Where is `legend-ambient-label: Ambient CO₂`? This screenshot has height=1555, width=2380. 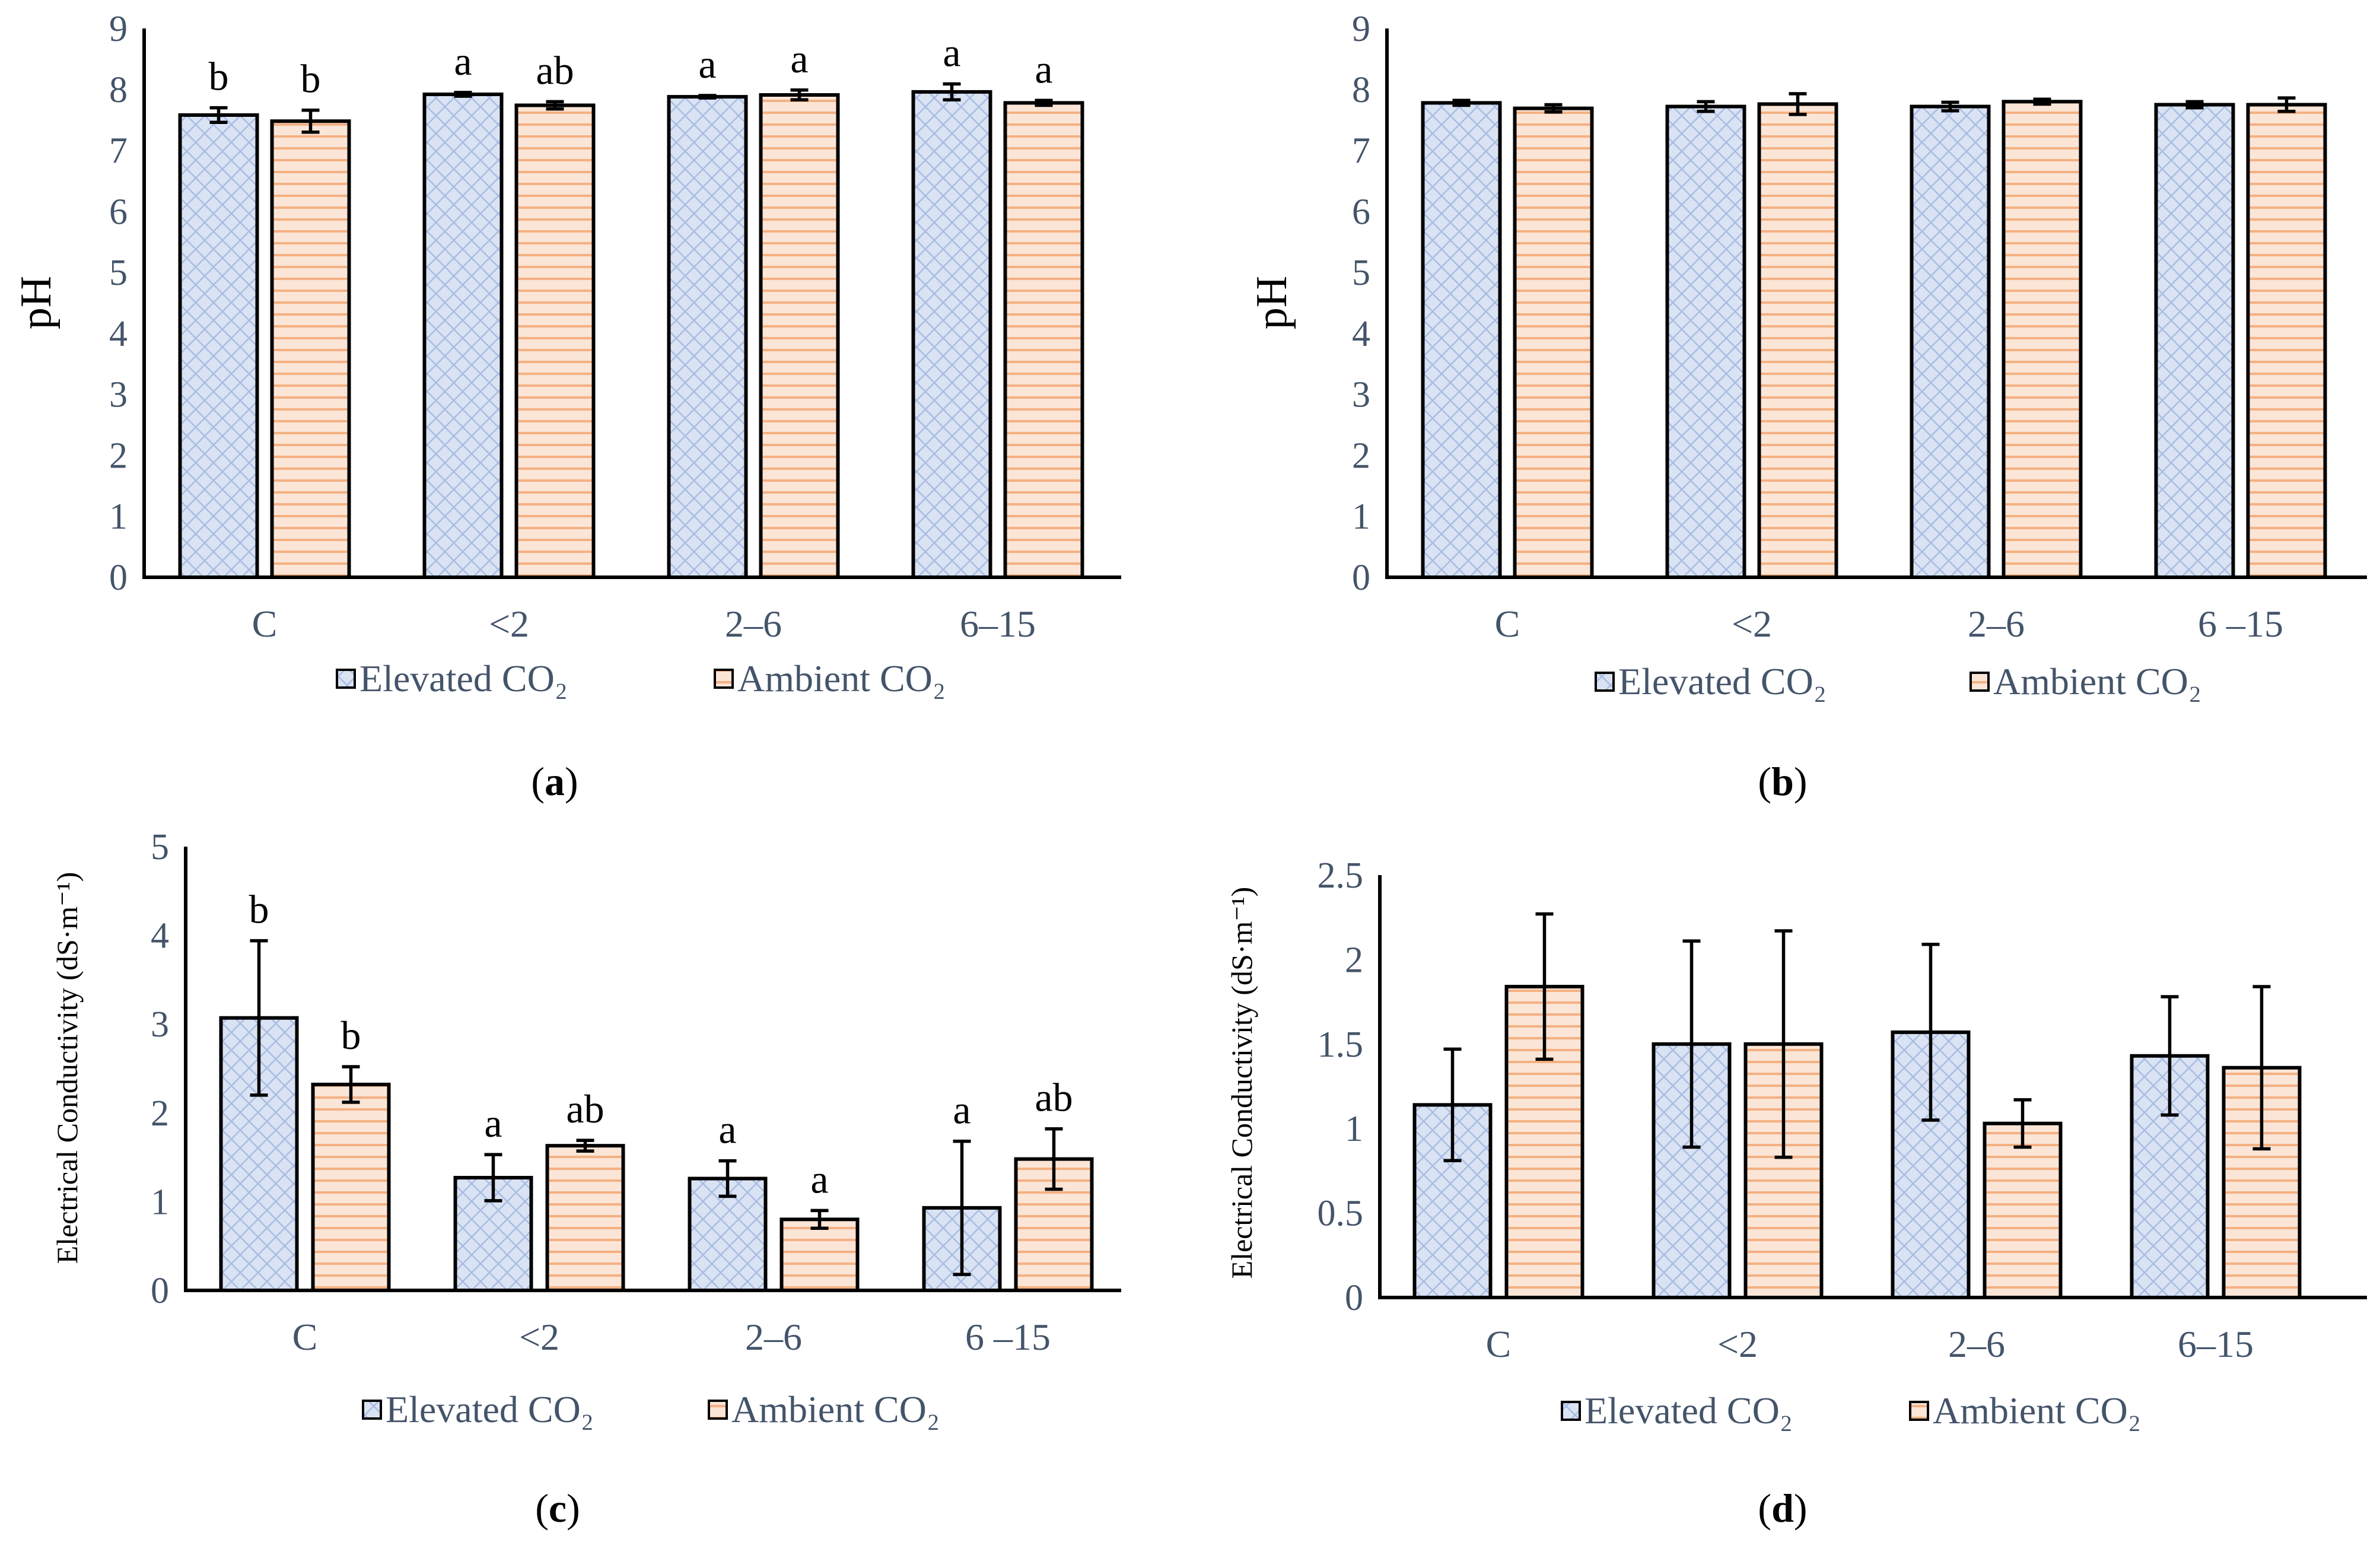 legend-ambient-label: Ambient CO₂ is located at coordinates (841, 678).